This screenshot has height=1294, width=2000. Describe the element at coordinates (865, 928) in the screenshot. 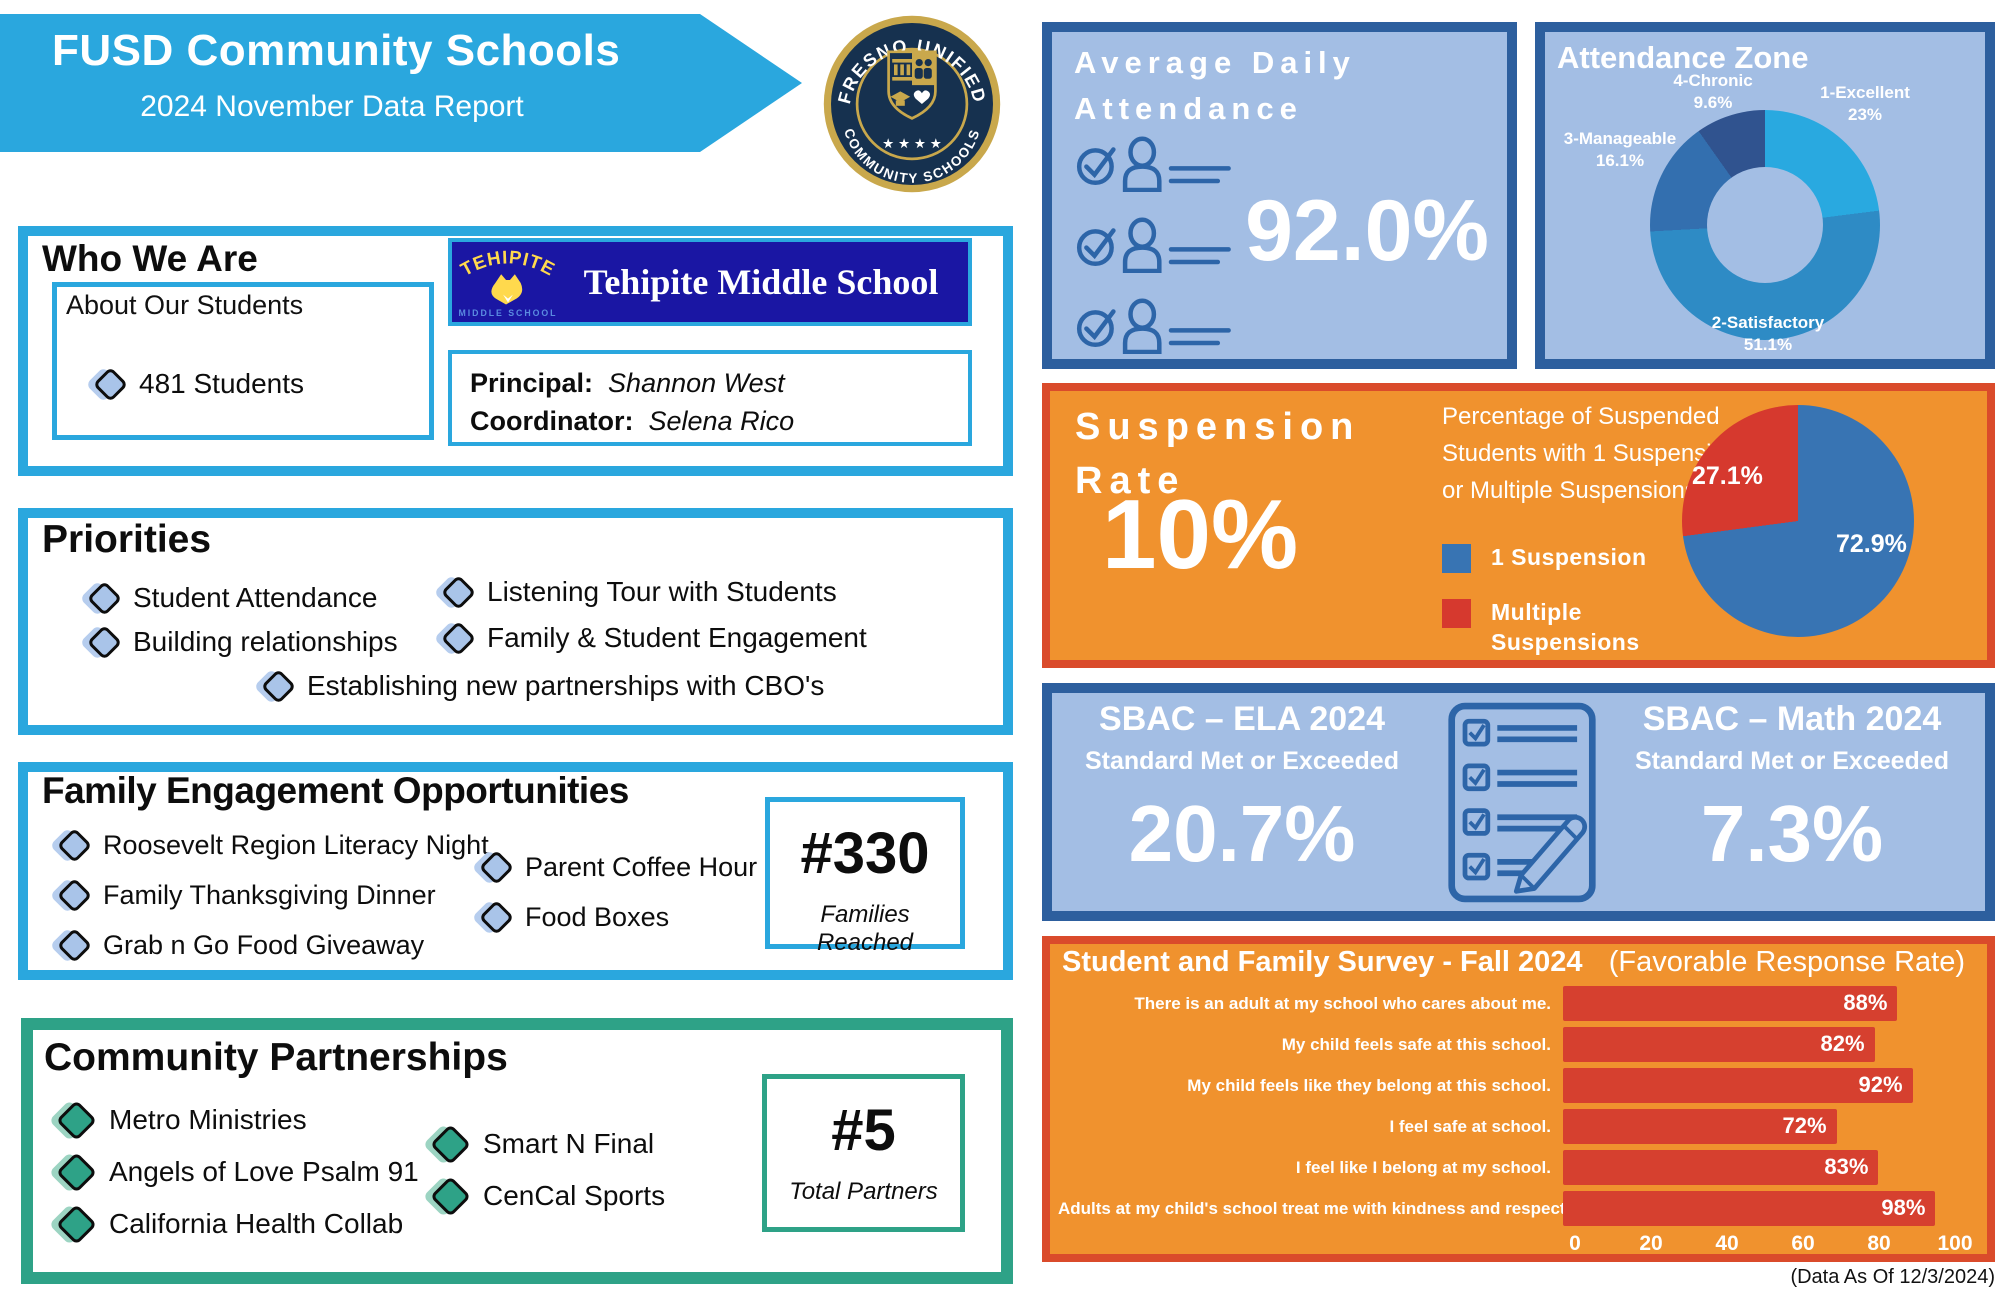

I see `families-reached-label: Families Reached` at that location.